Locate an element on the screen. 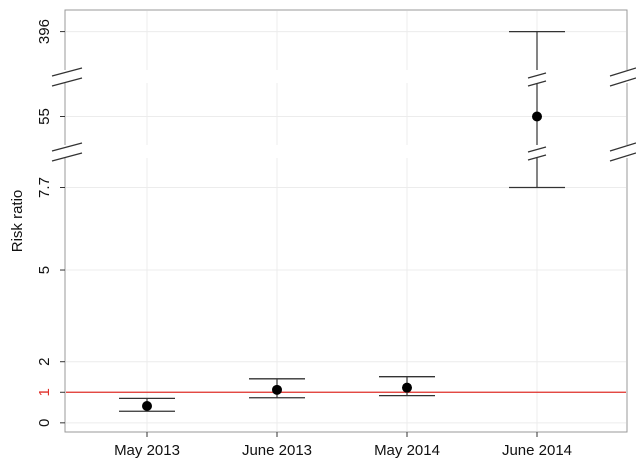 The width and height of the screenshot is (636, 468). y-tick-label: 1 is located at coordinates (44, 392).